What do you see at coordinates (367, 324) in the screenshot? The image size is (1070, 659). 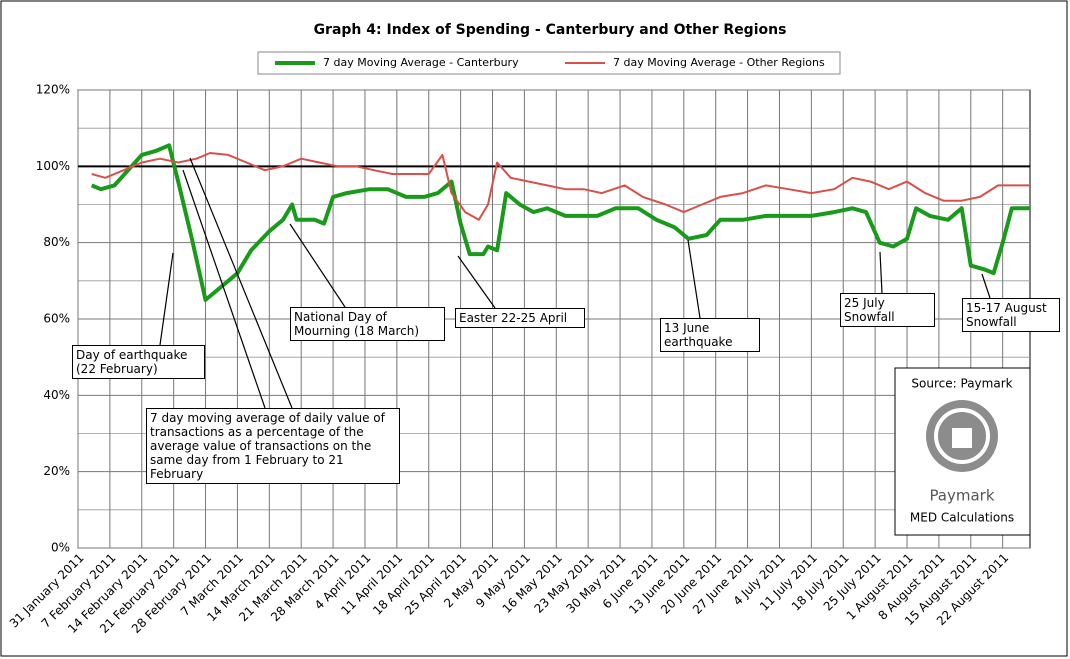 I see `annotation: National Day of Mourning (18 March)` at bounding box center [367, 324].